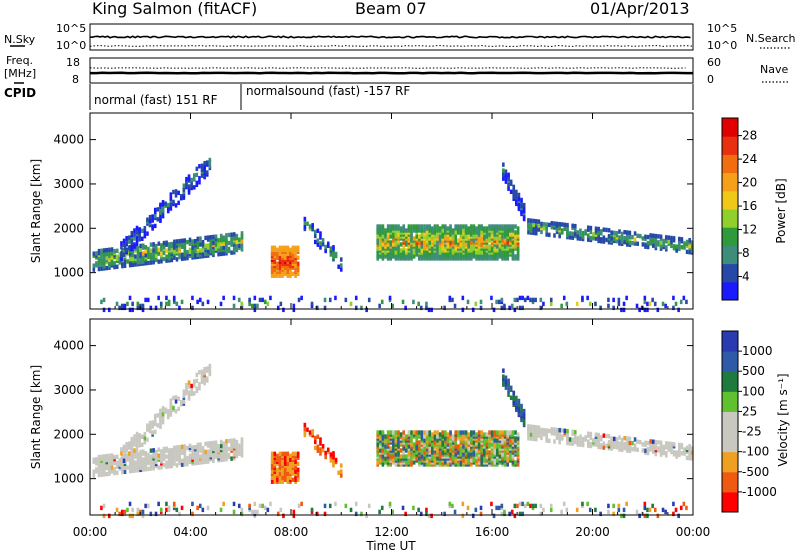 This screenshot has height=558, width=800. Describe the element at coordinates (20, 93) in the screenshot. I see `cpid-label: CPID` at that location.